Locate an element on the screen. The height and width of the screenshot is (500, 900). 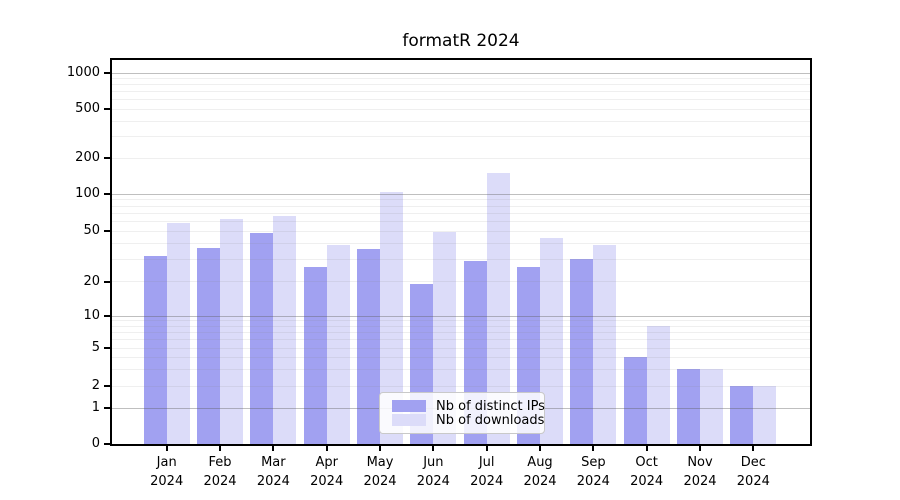
legend-item-distinct-ips: Nb of distinct IPs is located at coordinates (468, 406).